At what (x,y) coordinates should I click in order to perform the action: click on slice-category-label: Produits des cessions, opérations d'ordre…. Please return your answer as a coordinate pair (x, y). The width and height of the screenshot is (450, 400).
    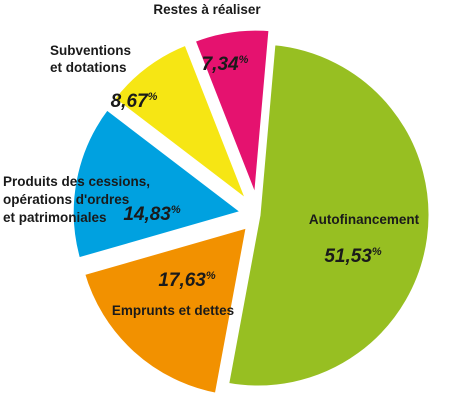
    Looking at the image, I should click on (76, 199).